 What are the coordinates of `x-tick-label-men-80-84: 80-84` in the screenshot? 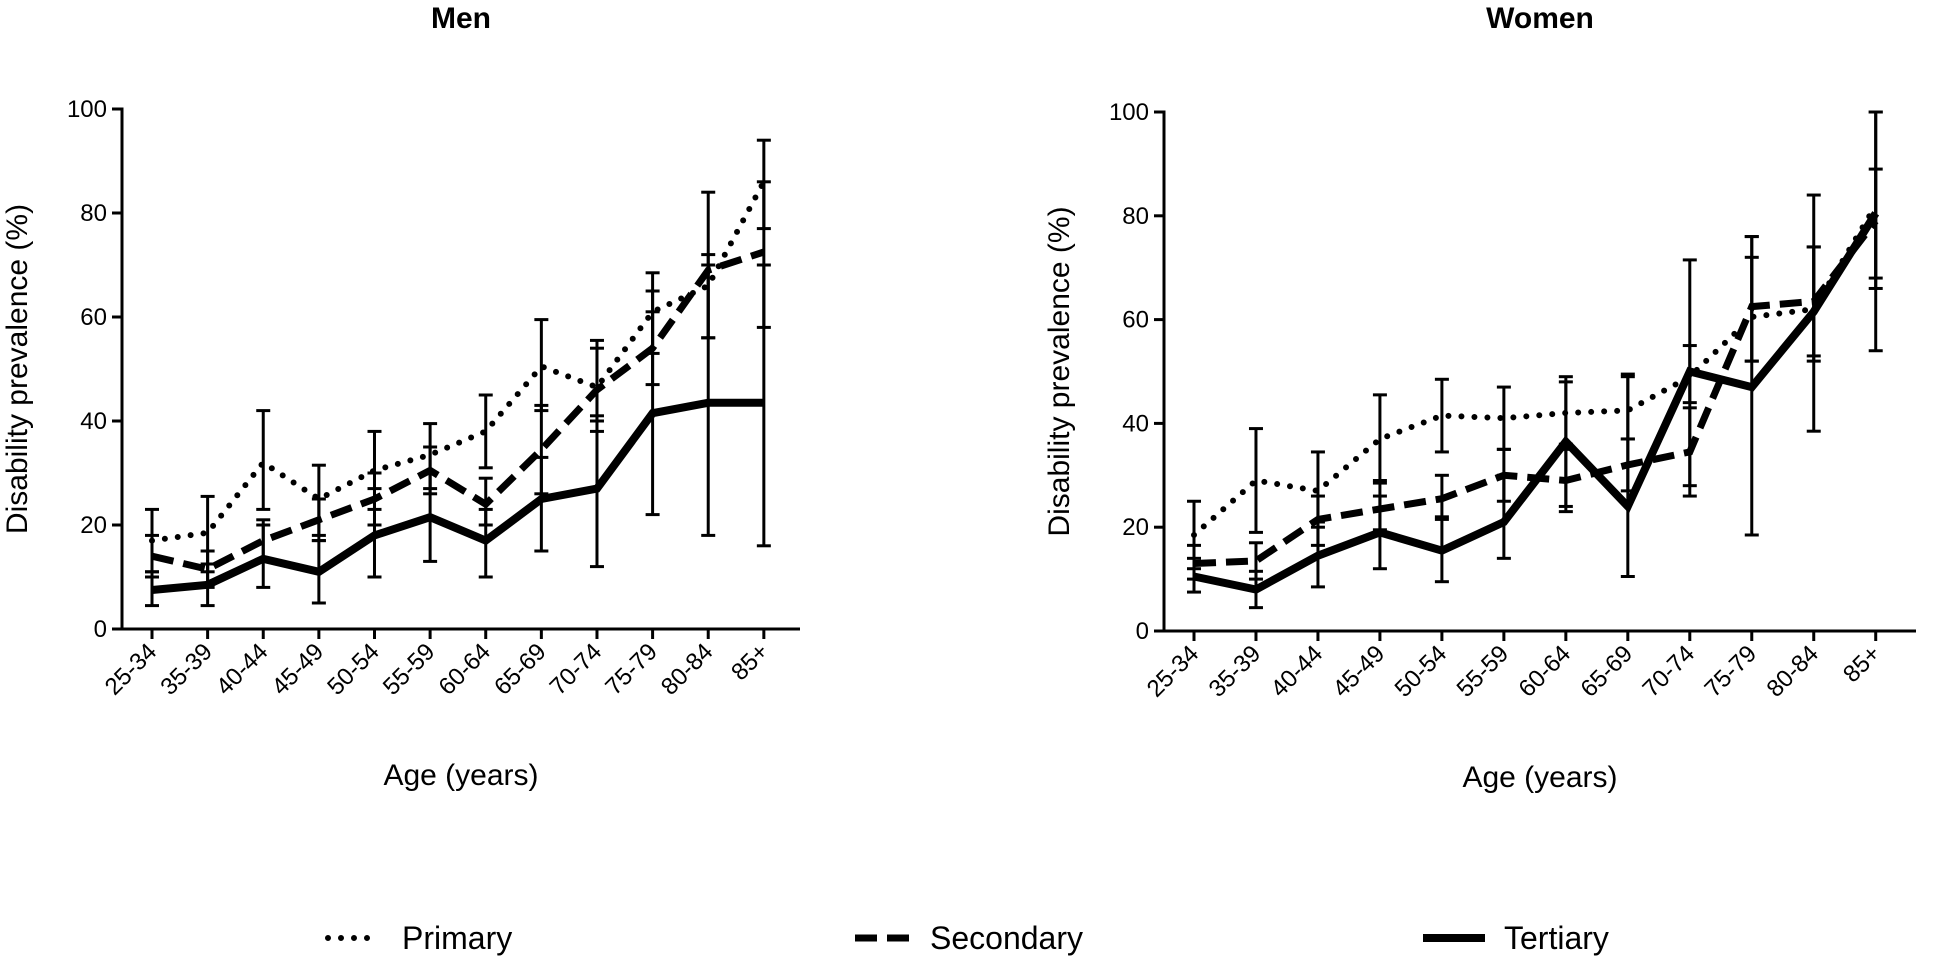 It's located at (687, 669).